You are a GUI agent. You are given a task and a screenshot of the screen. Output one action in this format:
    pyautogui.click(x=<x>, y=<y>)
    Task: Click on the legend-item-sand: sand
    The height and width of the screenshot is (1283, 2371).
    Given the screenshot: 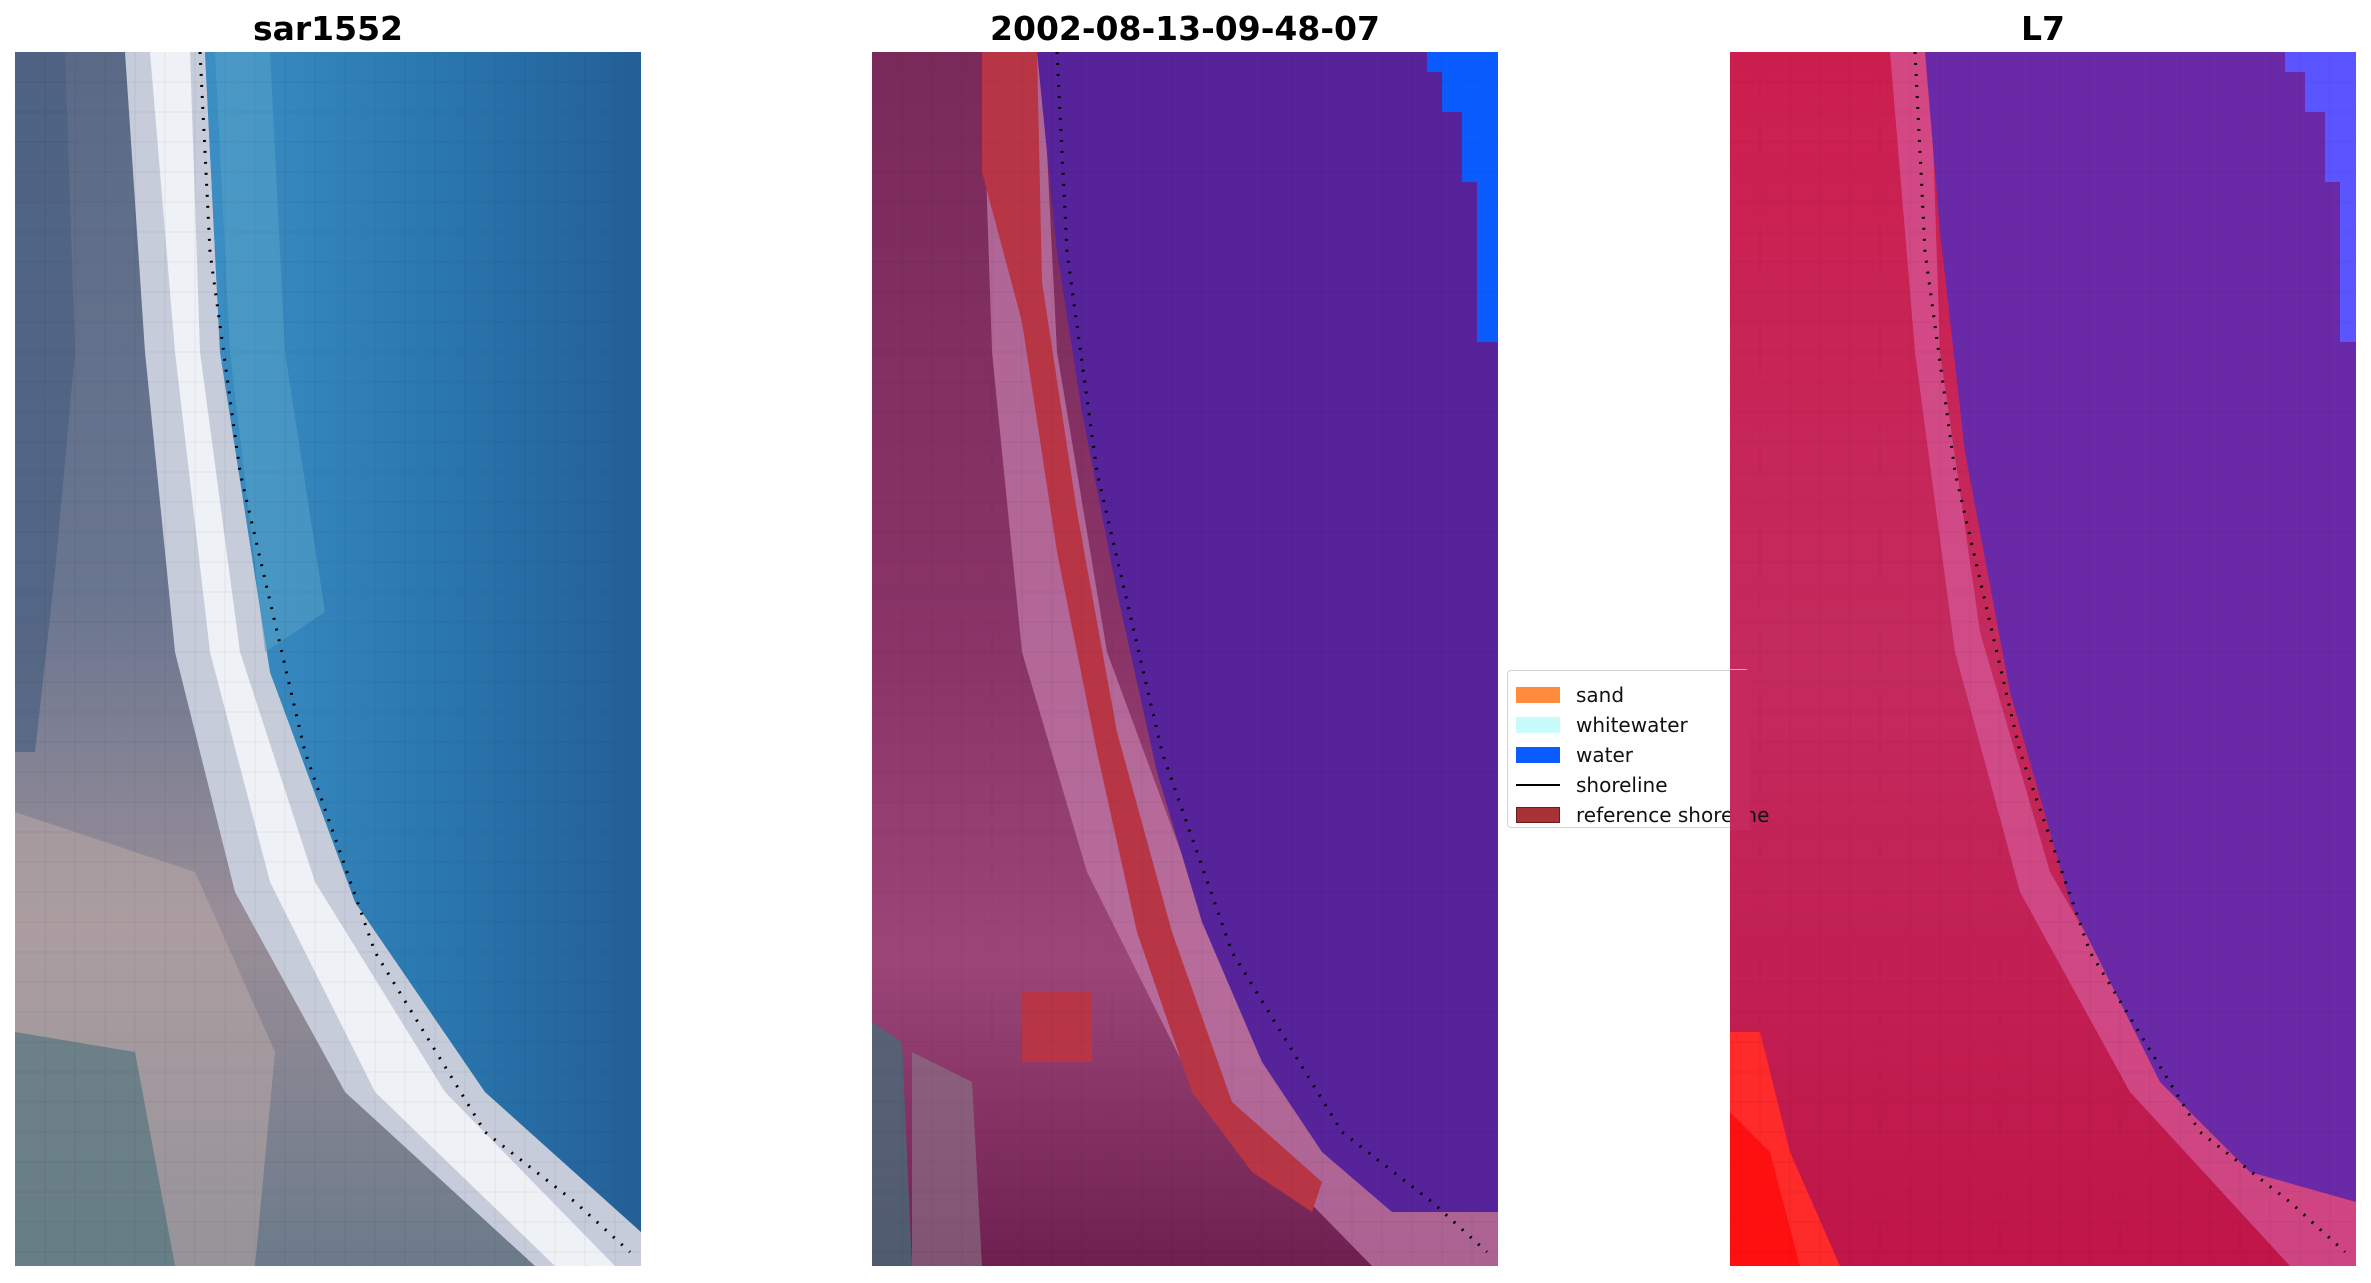 What is the action you would take?
    pyautogui.click(x=1570, y=695)
    